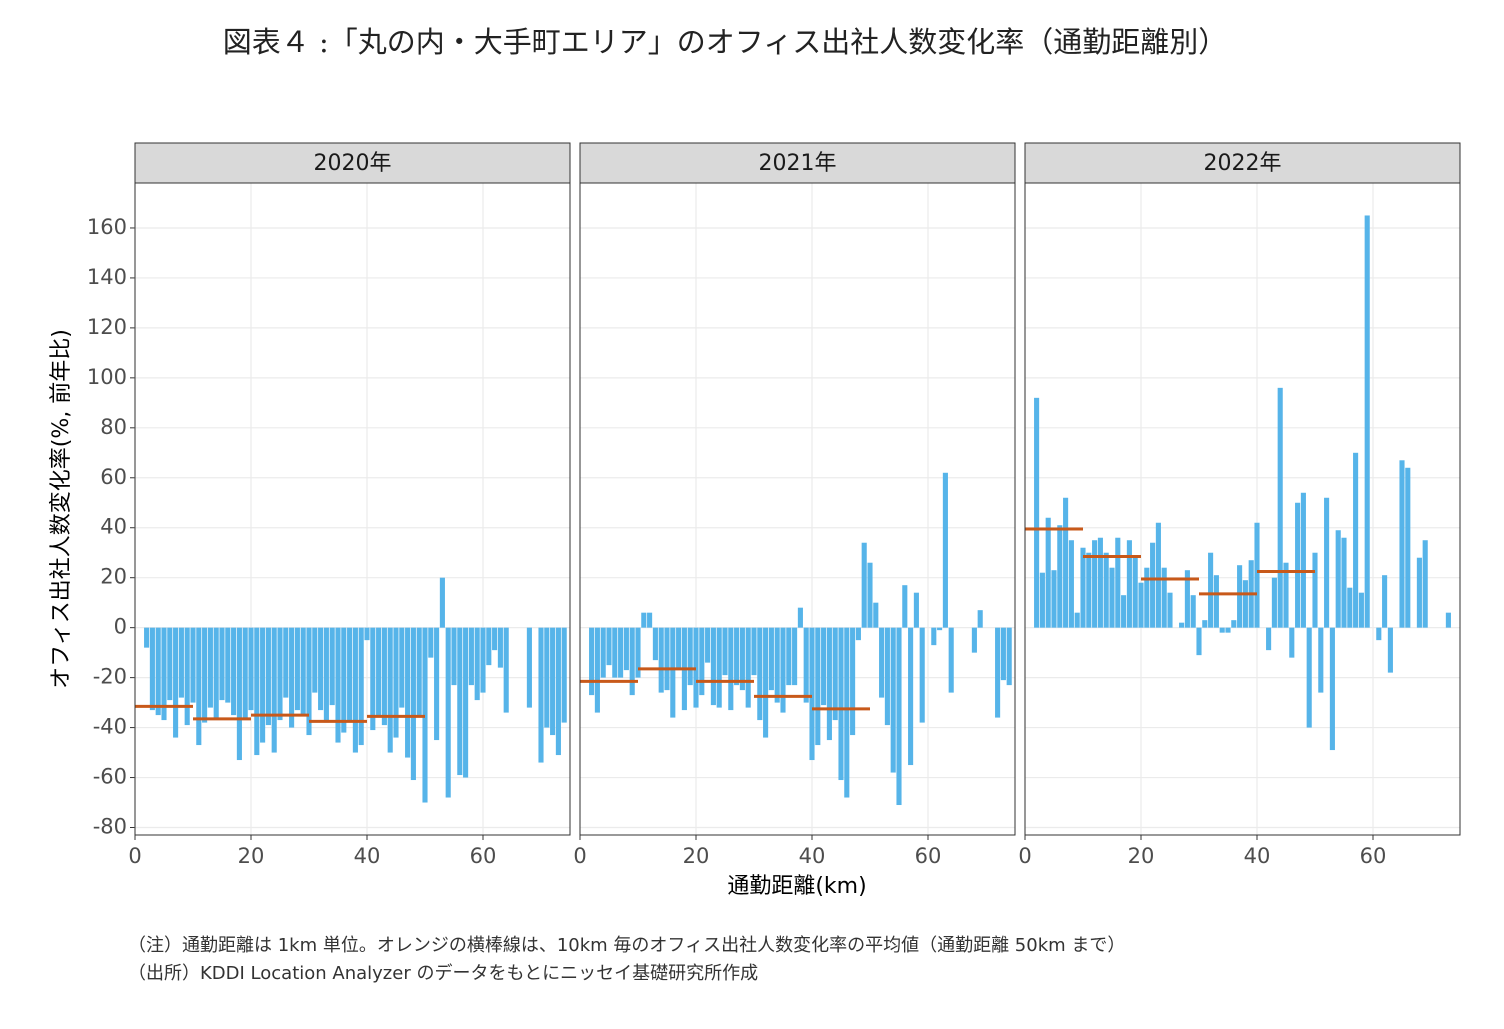 This screenshot has height=1029, width=1504. Describe the element at coordinates (483, 856) in the screenshot. I see `x-tick-label: 60` at that location.